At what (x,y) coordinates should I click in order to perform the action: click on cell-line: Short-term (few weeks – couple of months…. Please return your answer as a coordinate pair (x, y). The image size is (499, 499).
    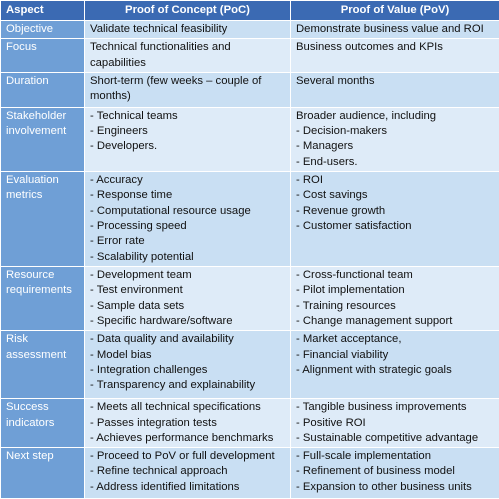
    Looking at the image, I should click on (187, 89).